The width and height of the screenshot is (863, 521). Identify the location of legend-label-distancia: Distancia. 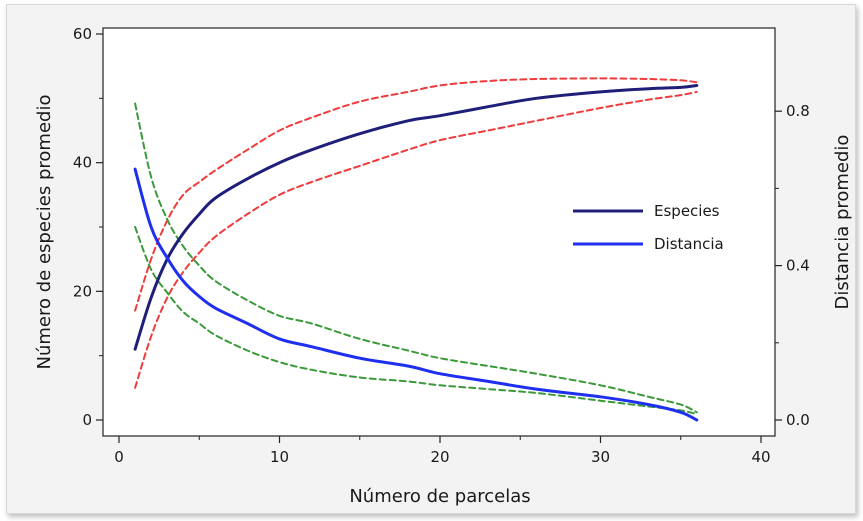
(689, 244).